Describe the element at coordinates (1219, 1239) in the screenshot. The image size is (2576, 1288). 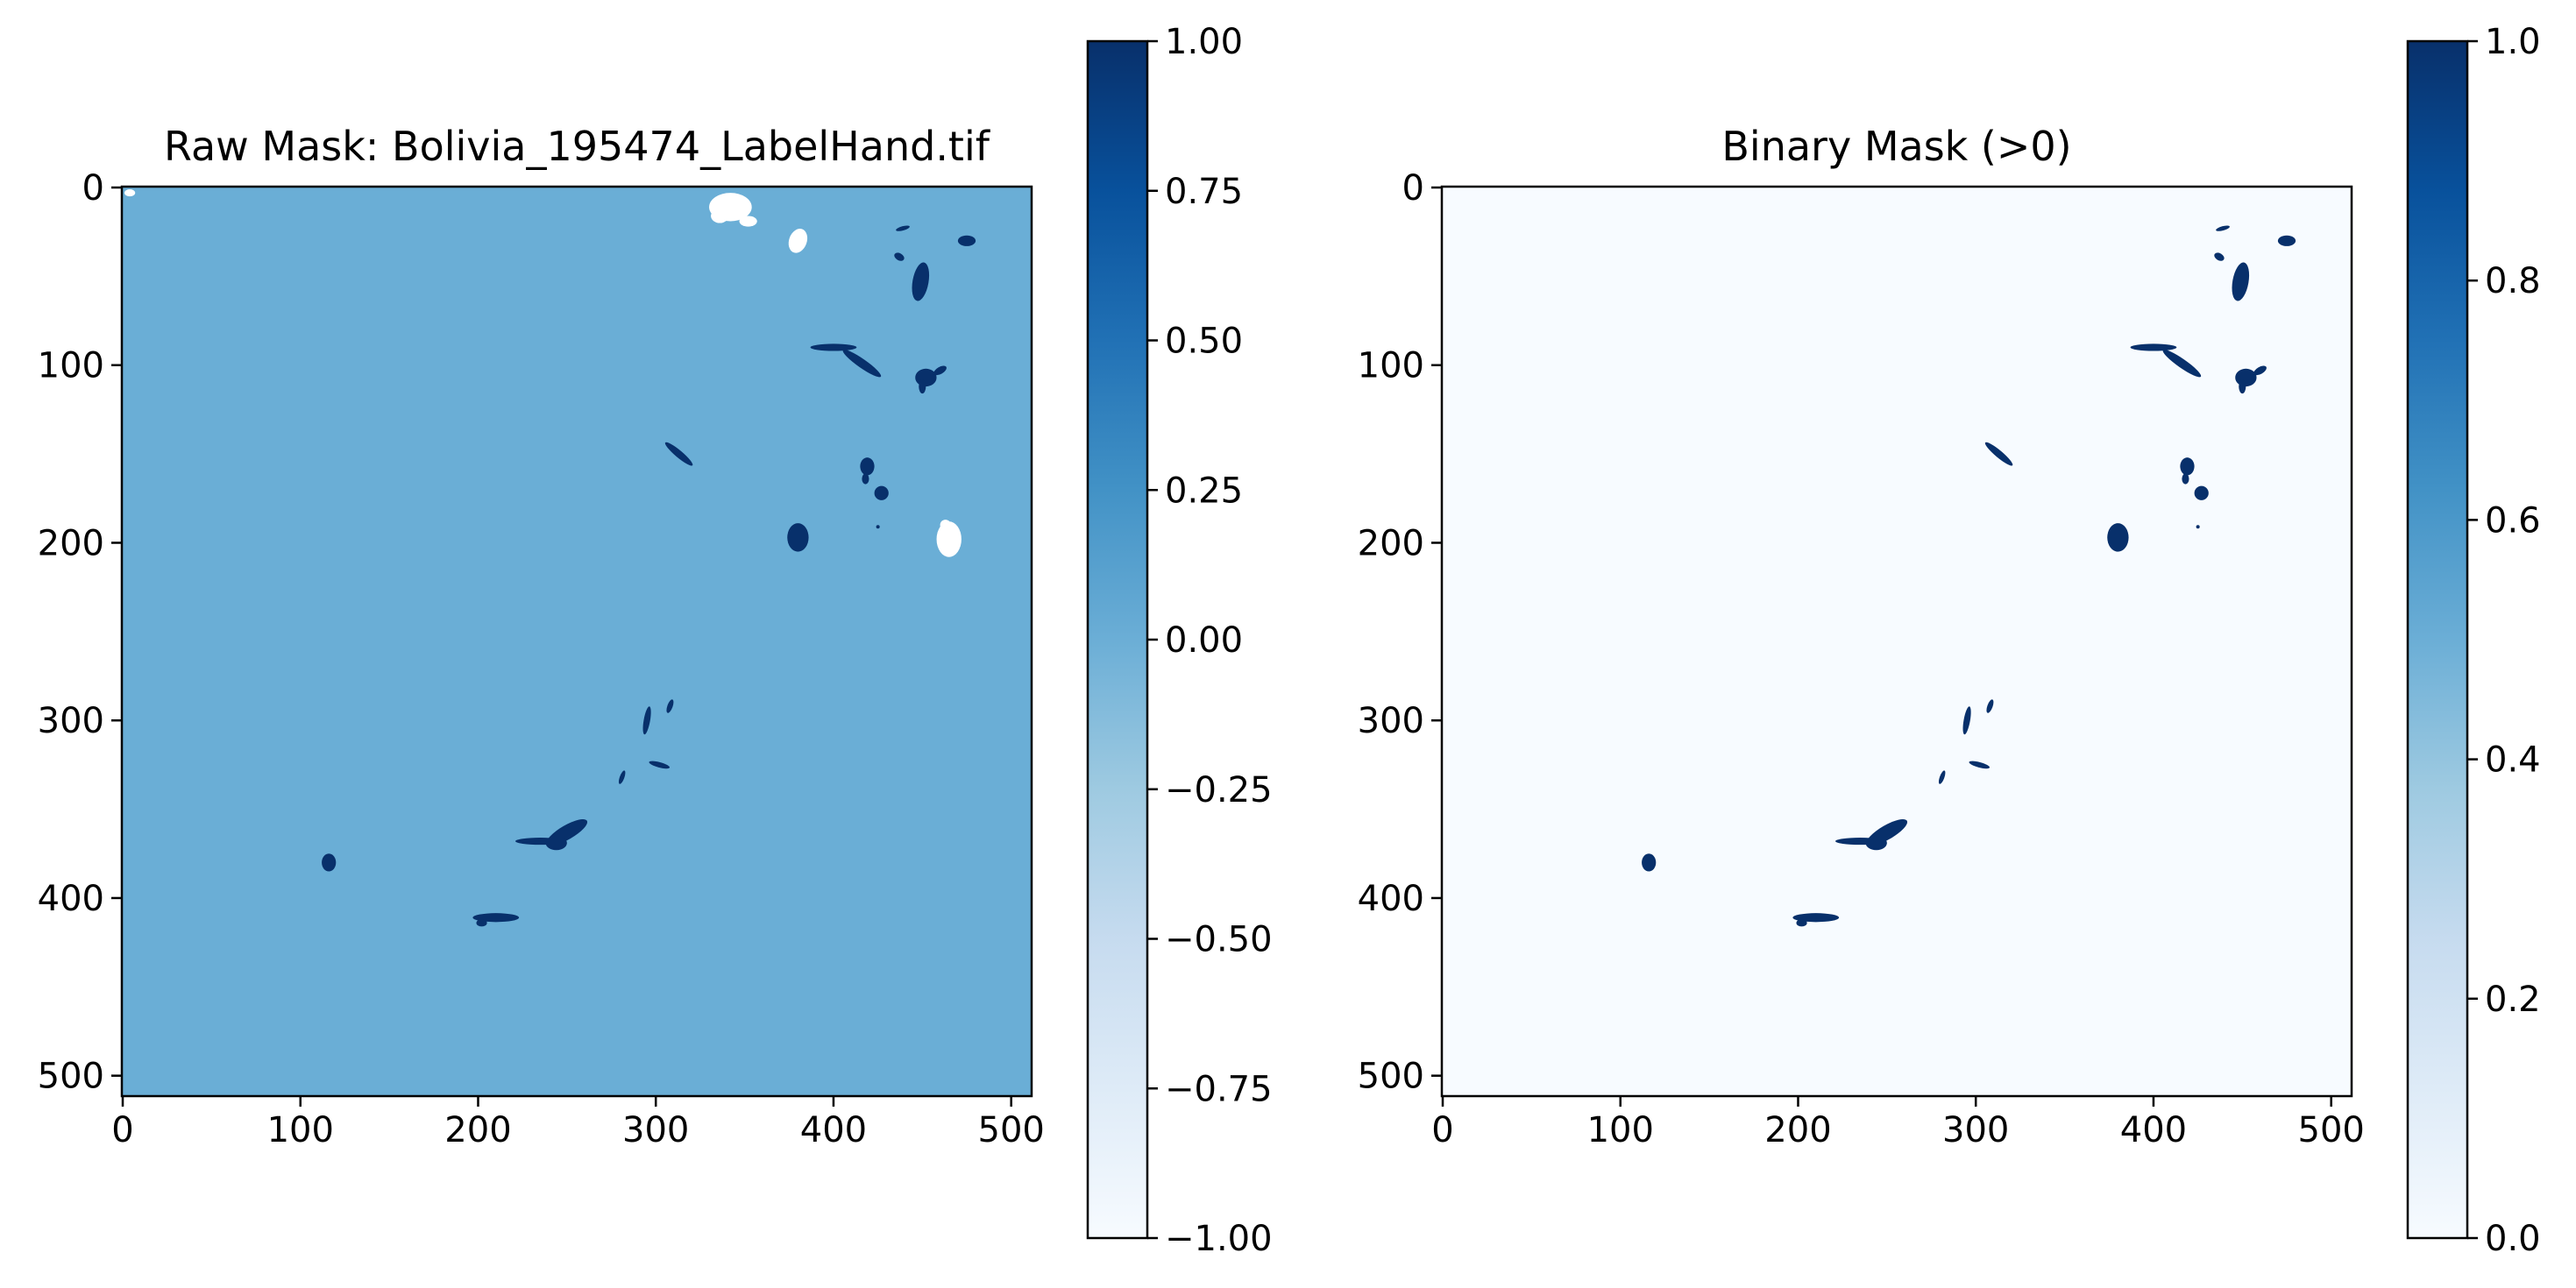
I see `raw-mask-colorbar-tick-label: −1.00` at that location.